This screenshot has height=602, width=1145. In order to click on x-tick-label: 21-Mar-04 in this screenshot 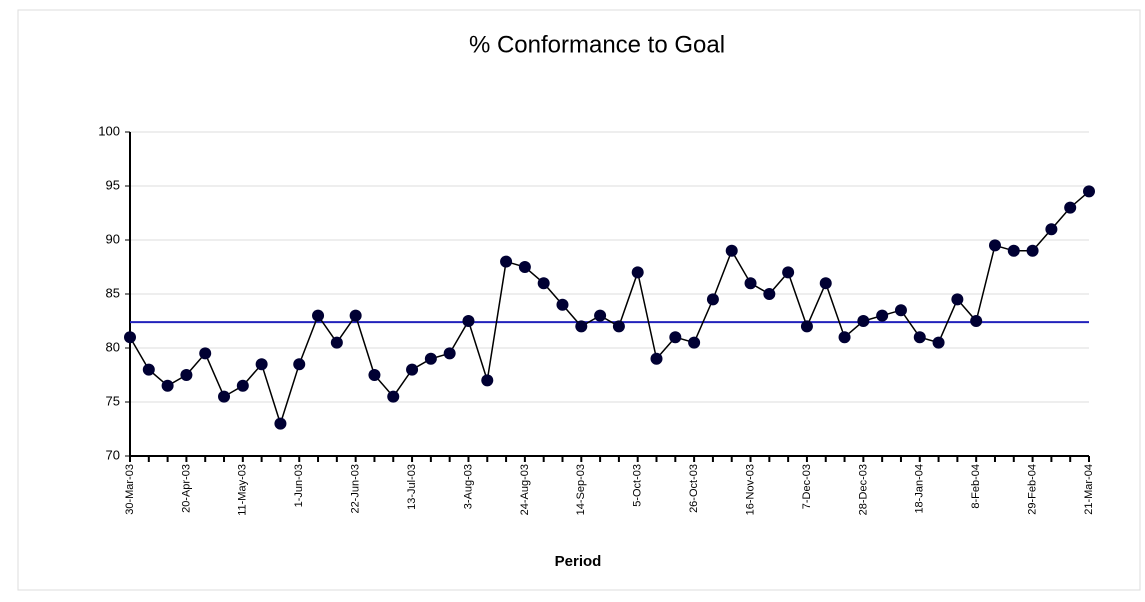, I will do `click(1089, 489)`.